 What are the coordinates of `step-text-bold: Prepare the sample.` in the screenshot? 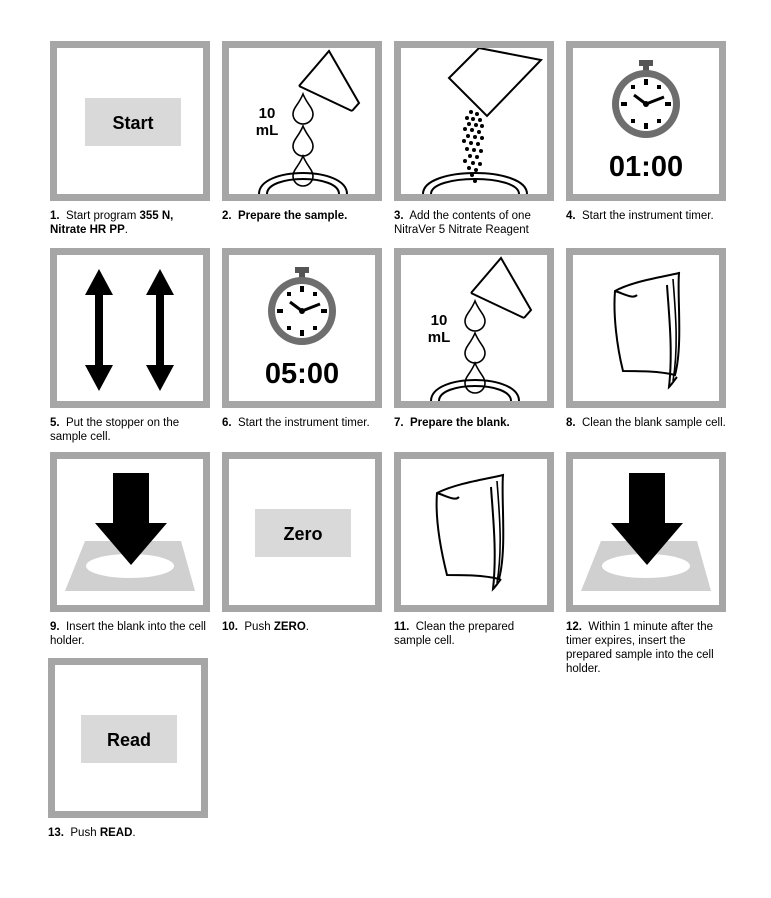 It's located at (292, 216).